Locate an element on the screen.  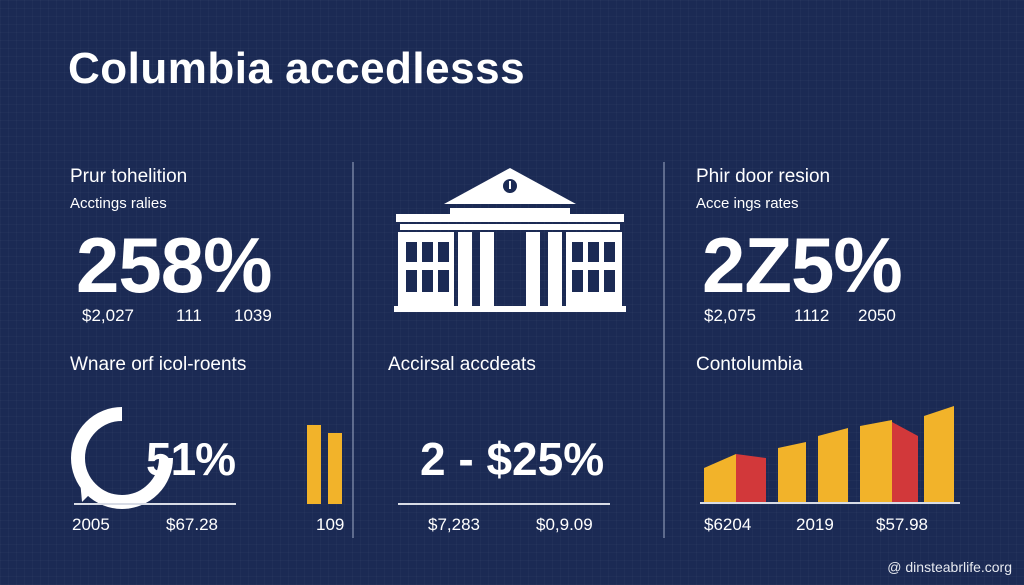
page-title: Columbia accedlesss is located at coordinates (297, 68).